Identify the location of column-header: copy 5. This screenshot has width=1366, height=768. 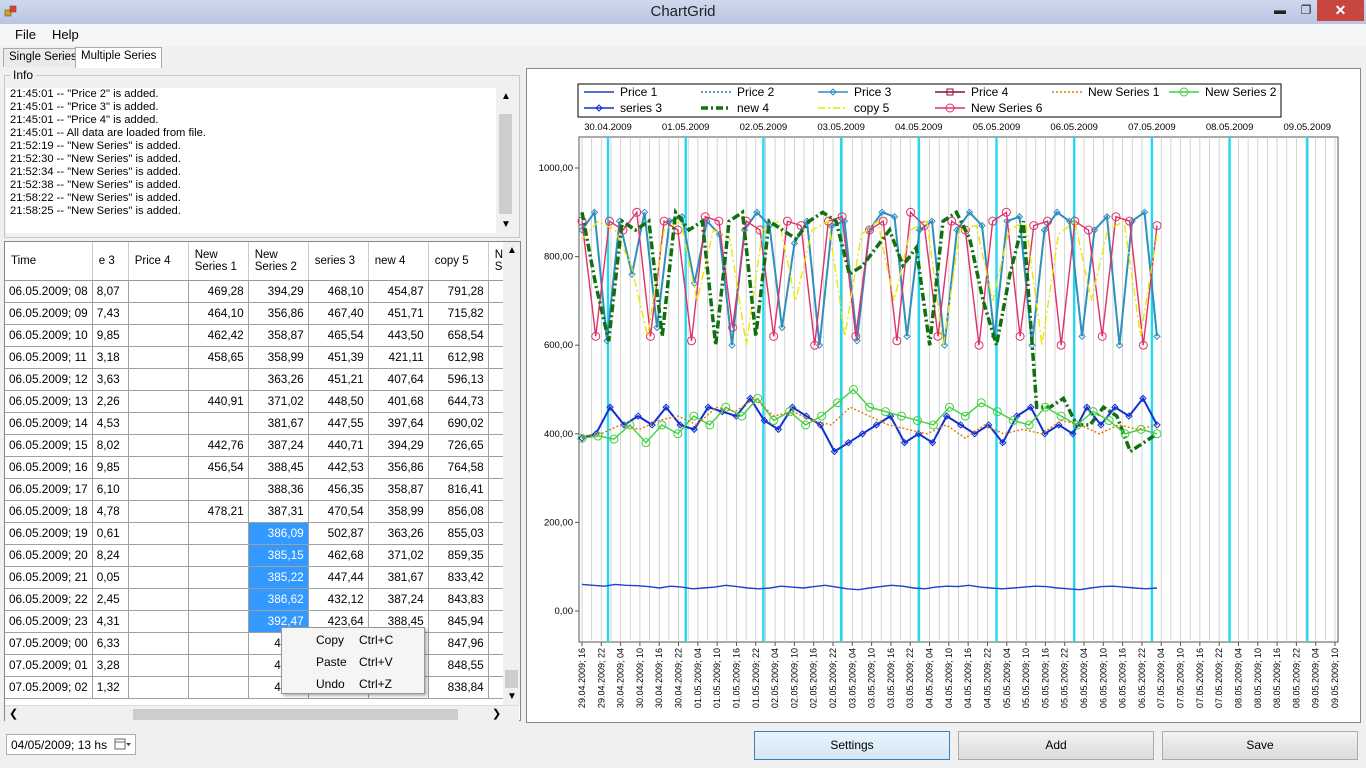
(458, 261).